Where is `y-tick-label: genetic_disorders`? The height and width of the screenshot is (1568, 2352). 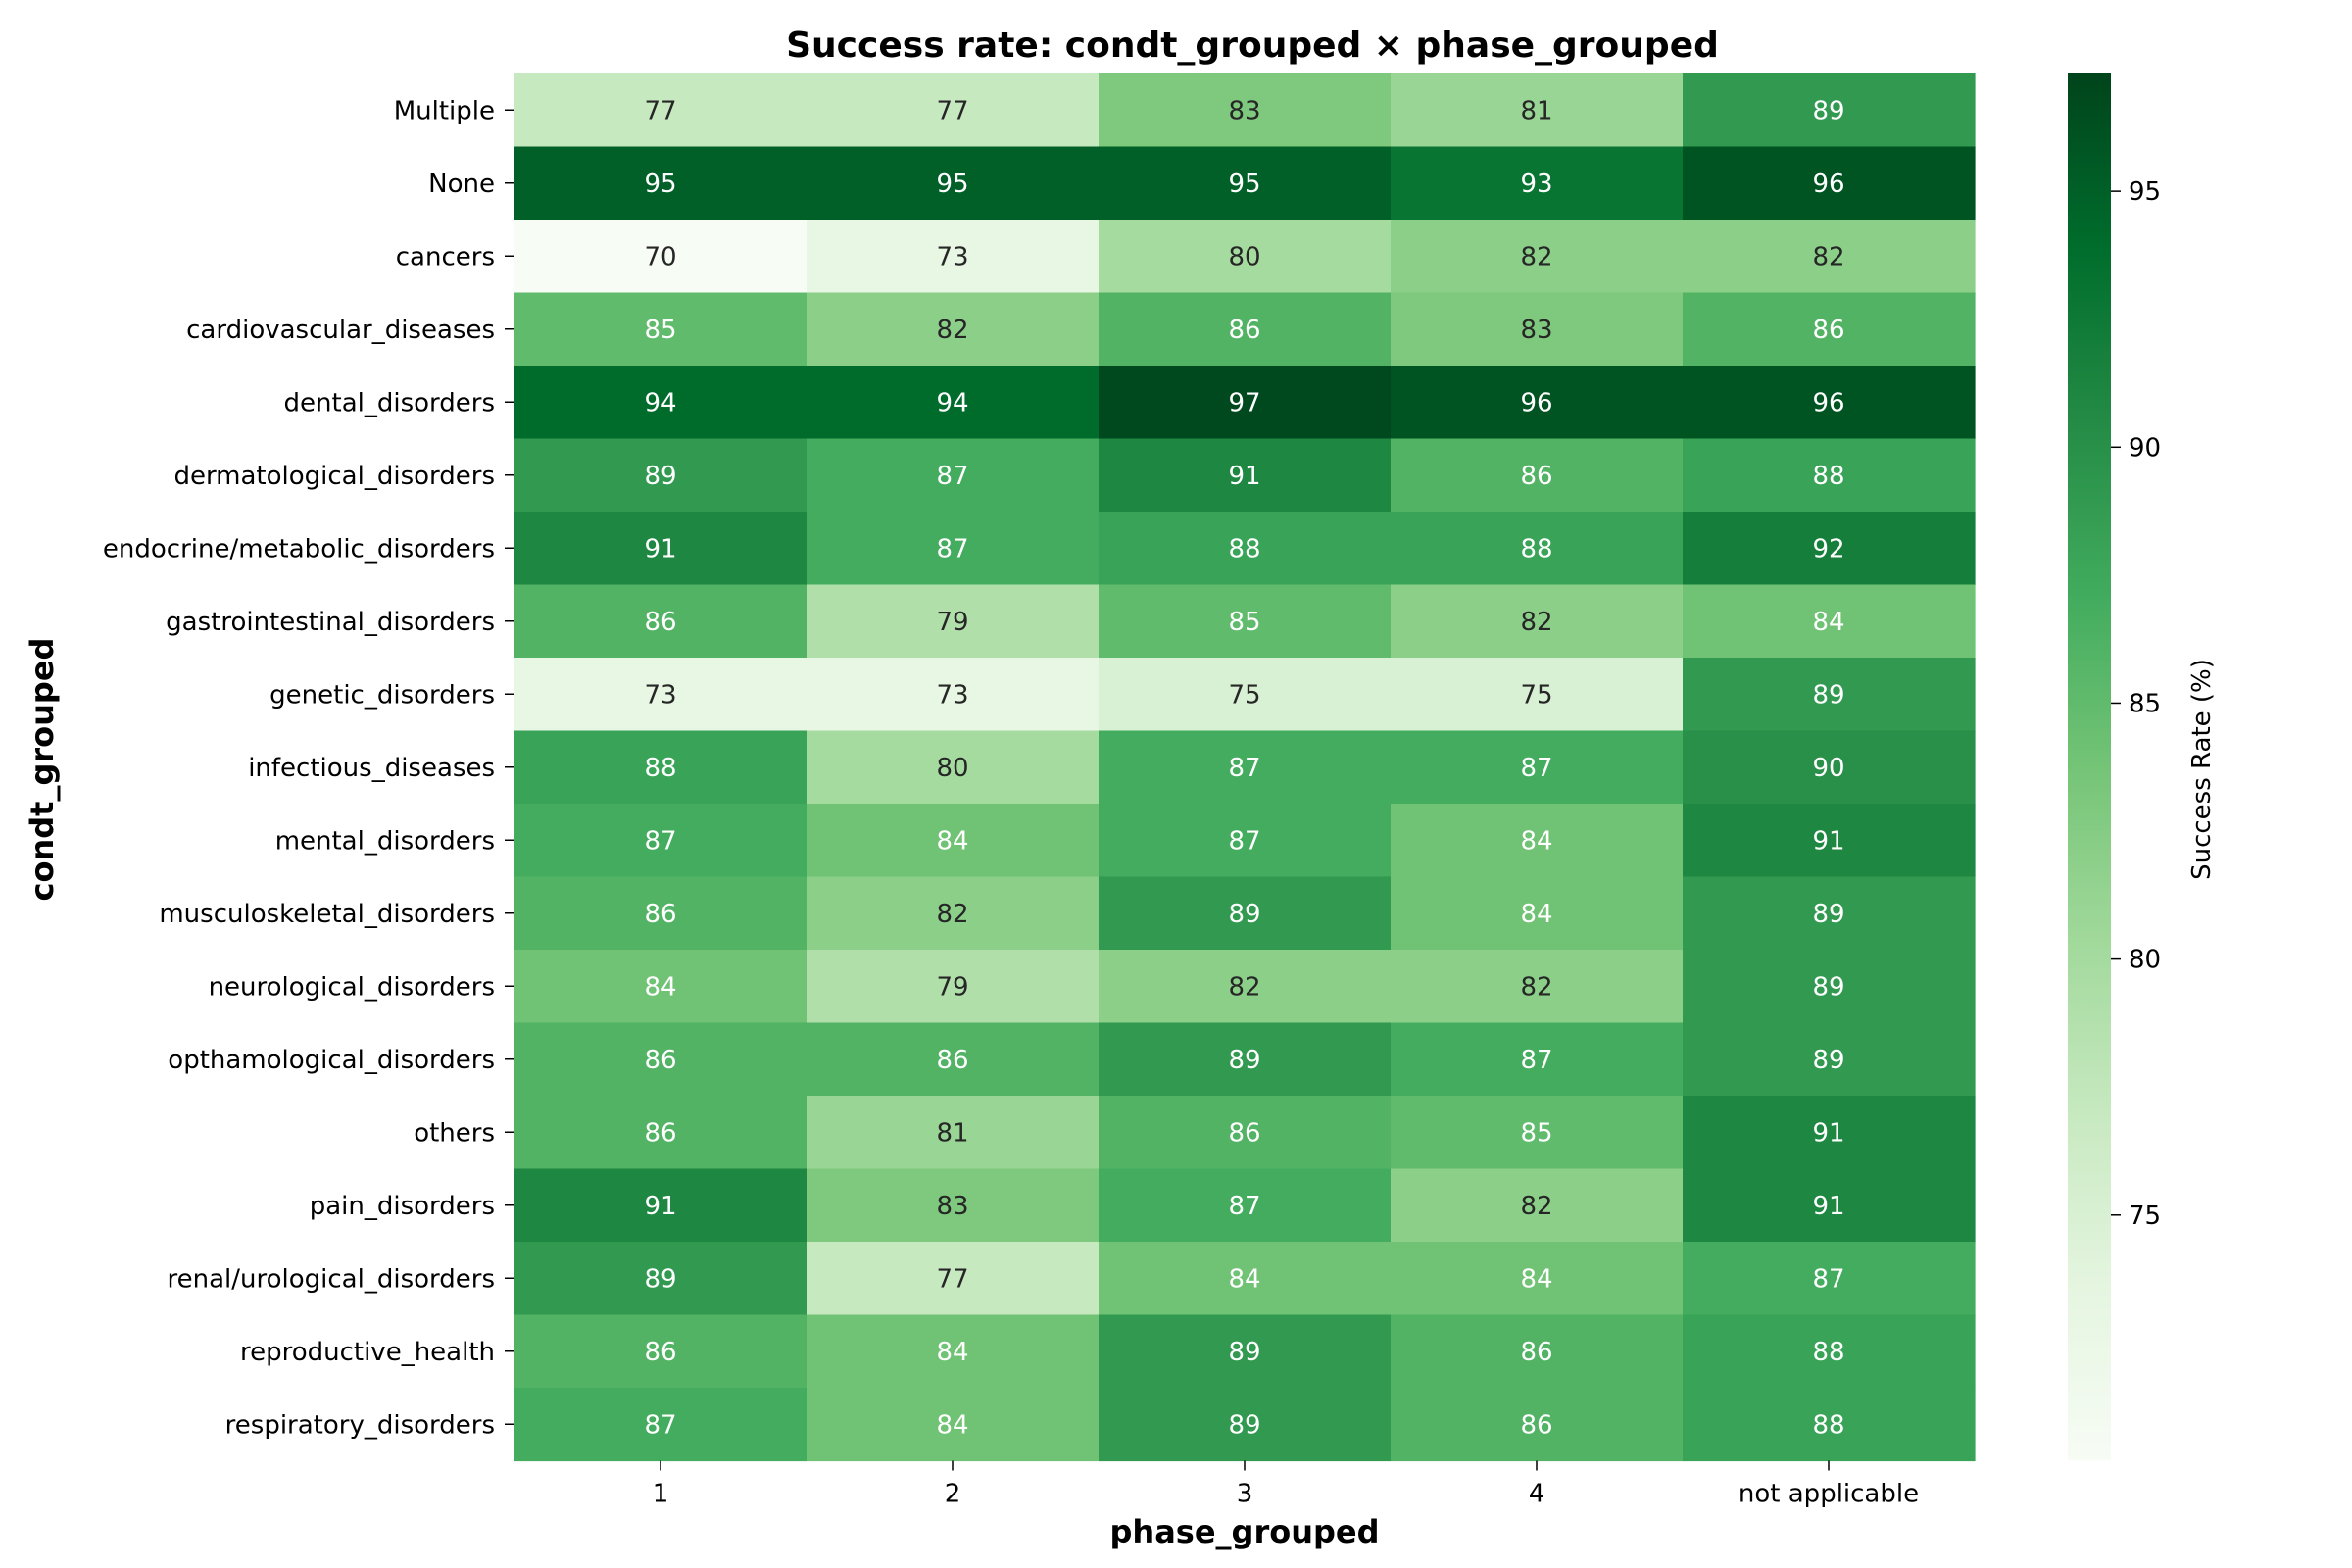 y-tick-label: genetic_disorders is located at coordinates (382, 695).